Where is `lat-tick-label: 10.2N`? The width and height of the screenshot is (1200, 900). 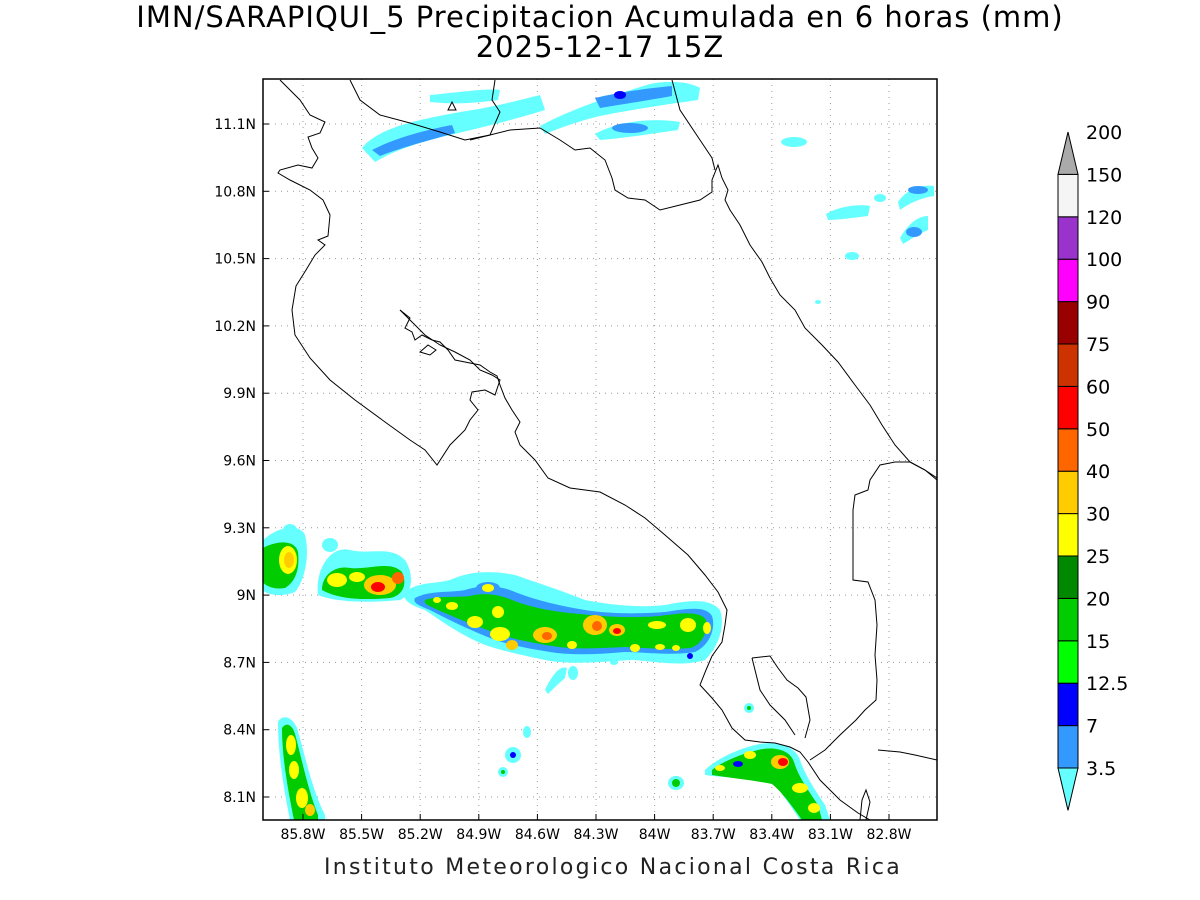 lat-tick-label: 10.2N is located at coordinates (235, 327).